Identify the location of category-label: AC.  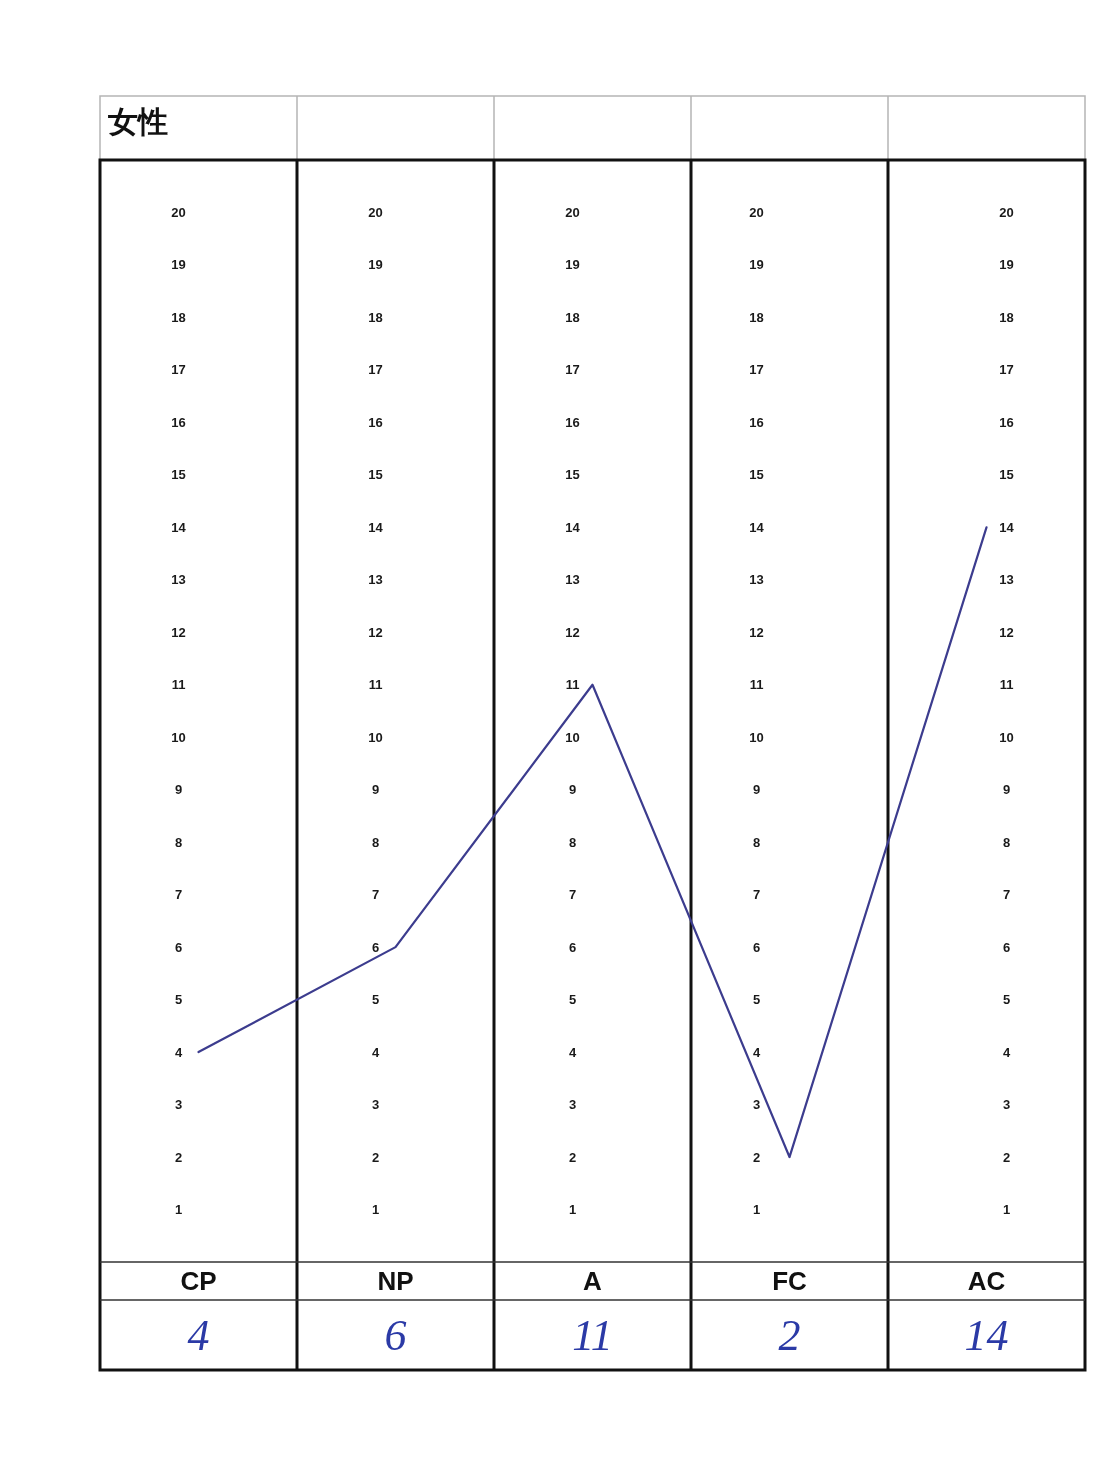
(986, 1281).